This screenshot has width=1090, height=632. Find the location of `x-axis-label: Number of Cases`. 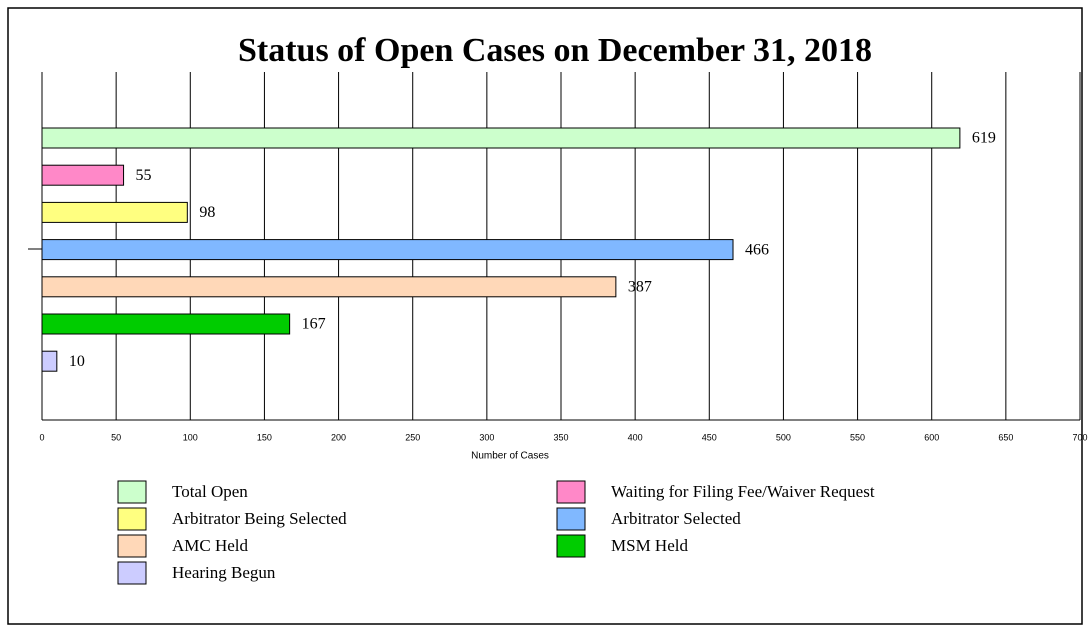

x-axis-label: Number of Cases is located at coordinates (510, 456).